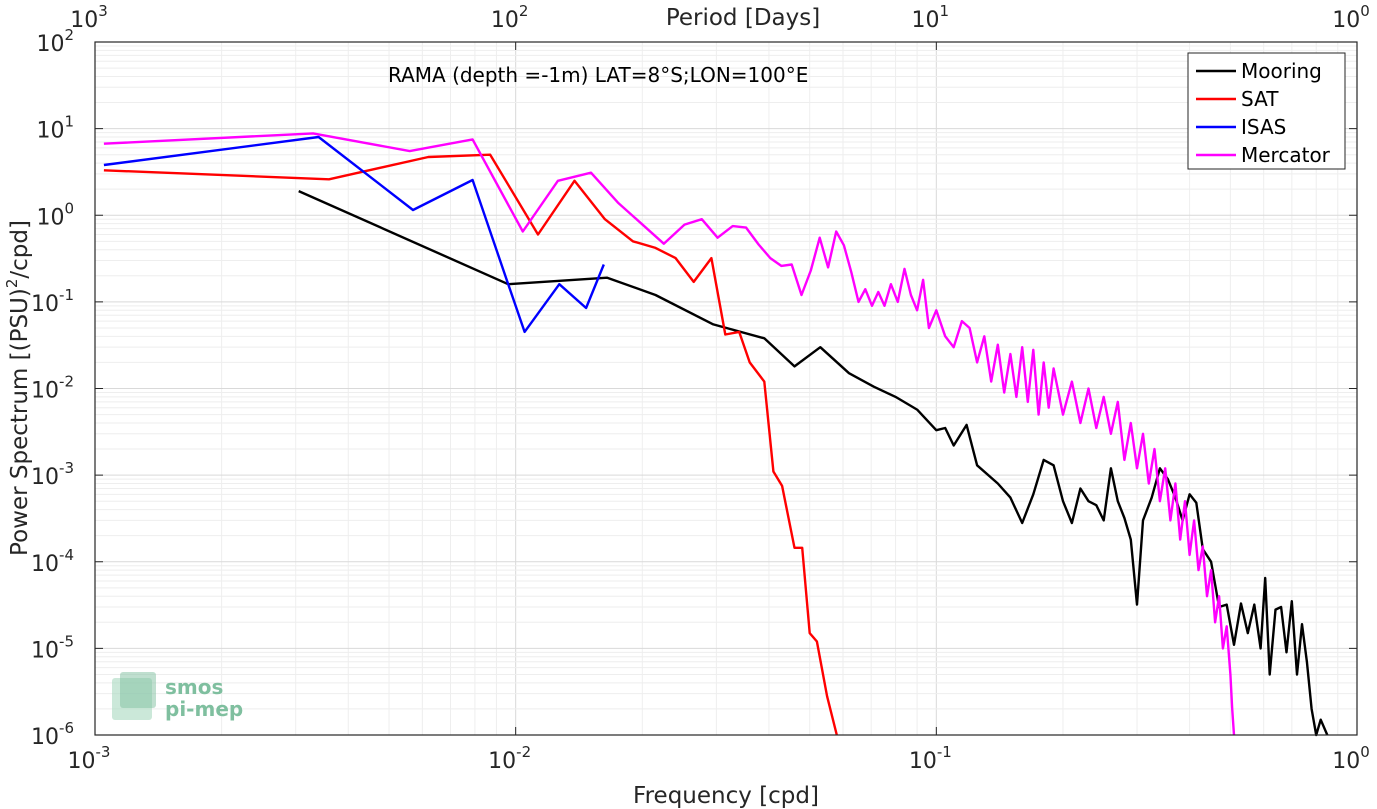 The image size is (1377, 809). What do you see at coordinates (12, 284) in the screenshot?
I see `y-axis-label-sup: 2` at bounding box center [12, 284].